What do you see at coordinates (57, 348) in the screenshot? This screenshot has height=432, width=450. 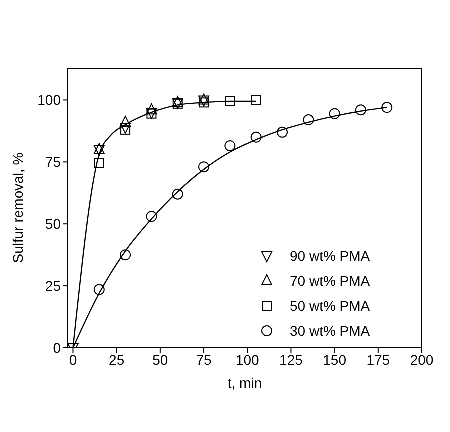 I see `y-tick-label: 0` at bounding box center [57, 348].